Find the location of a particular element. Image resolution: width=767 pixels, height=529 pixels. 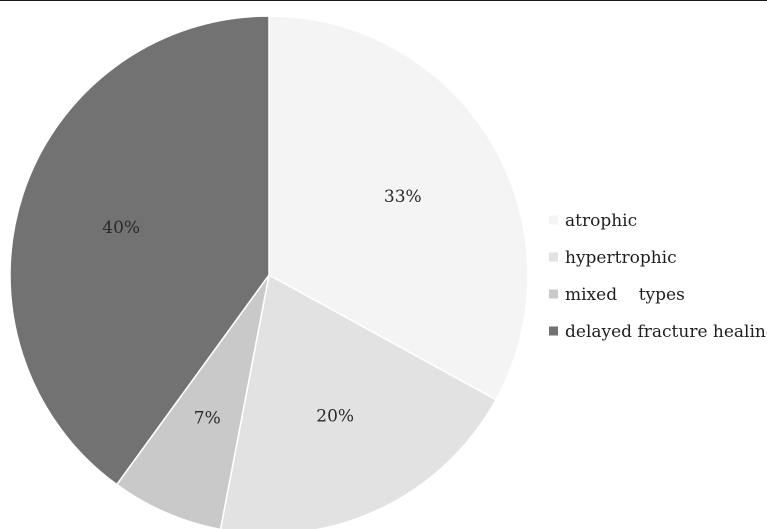

legend-item-hypertrophic: hypertrophic is located at coordinates (613, 258).